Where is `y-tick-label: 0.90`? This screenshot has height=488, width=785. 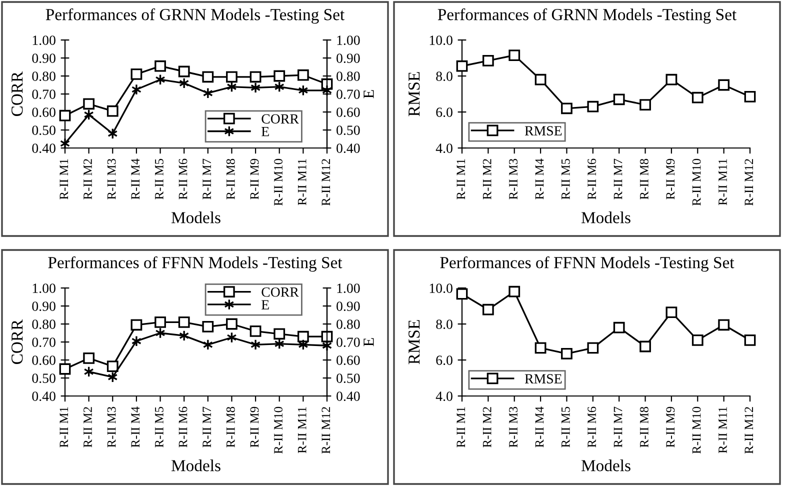
y-tick-label: 0.90 is located at coordinates (44, 307).